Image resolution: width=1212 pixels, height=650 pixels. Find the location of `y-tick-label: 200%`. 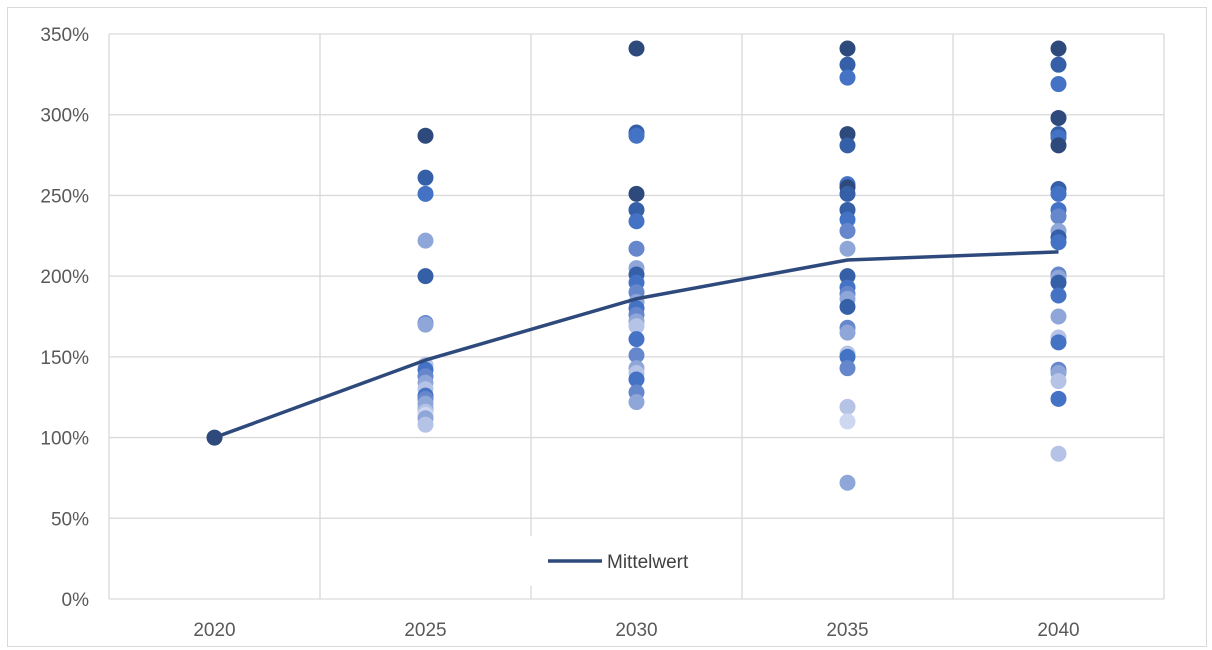

y-tick-label: 200% is located at coordinates (64, 277).